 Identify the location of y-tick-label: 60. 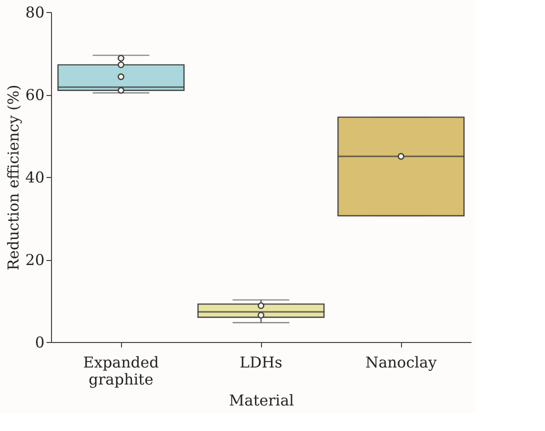
(34, 95).